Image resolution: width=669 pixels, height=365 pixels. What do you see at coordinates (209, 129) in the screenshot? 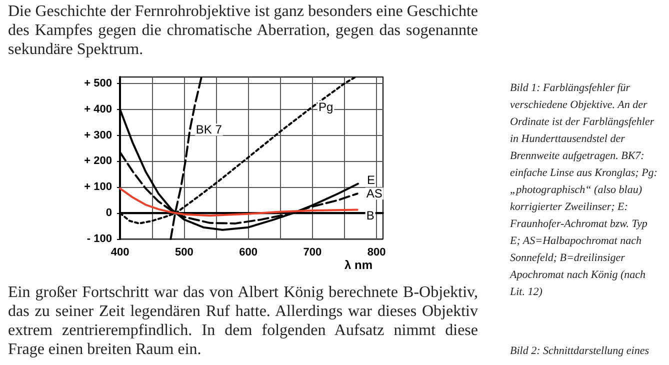
I see `series-label: BK 7` at bounding box center [209, 129].